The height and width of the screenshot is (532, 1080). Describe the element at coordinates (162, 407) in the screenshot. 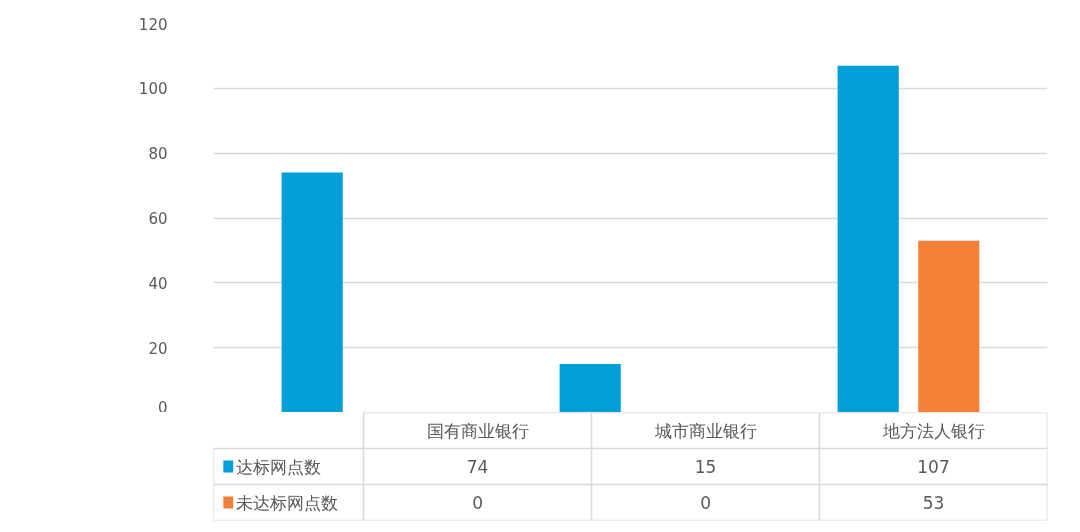

I see `y-tick-label: 0` at that location.